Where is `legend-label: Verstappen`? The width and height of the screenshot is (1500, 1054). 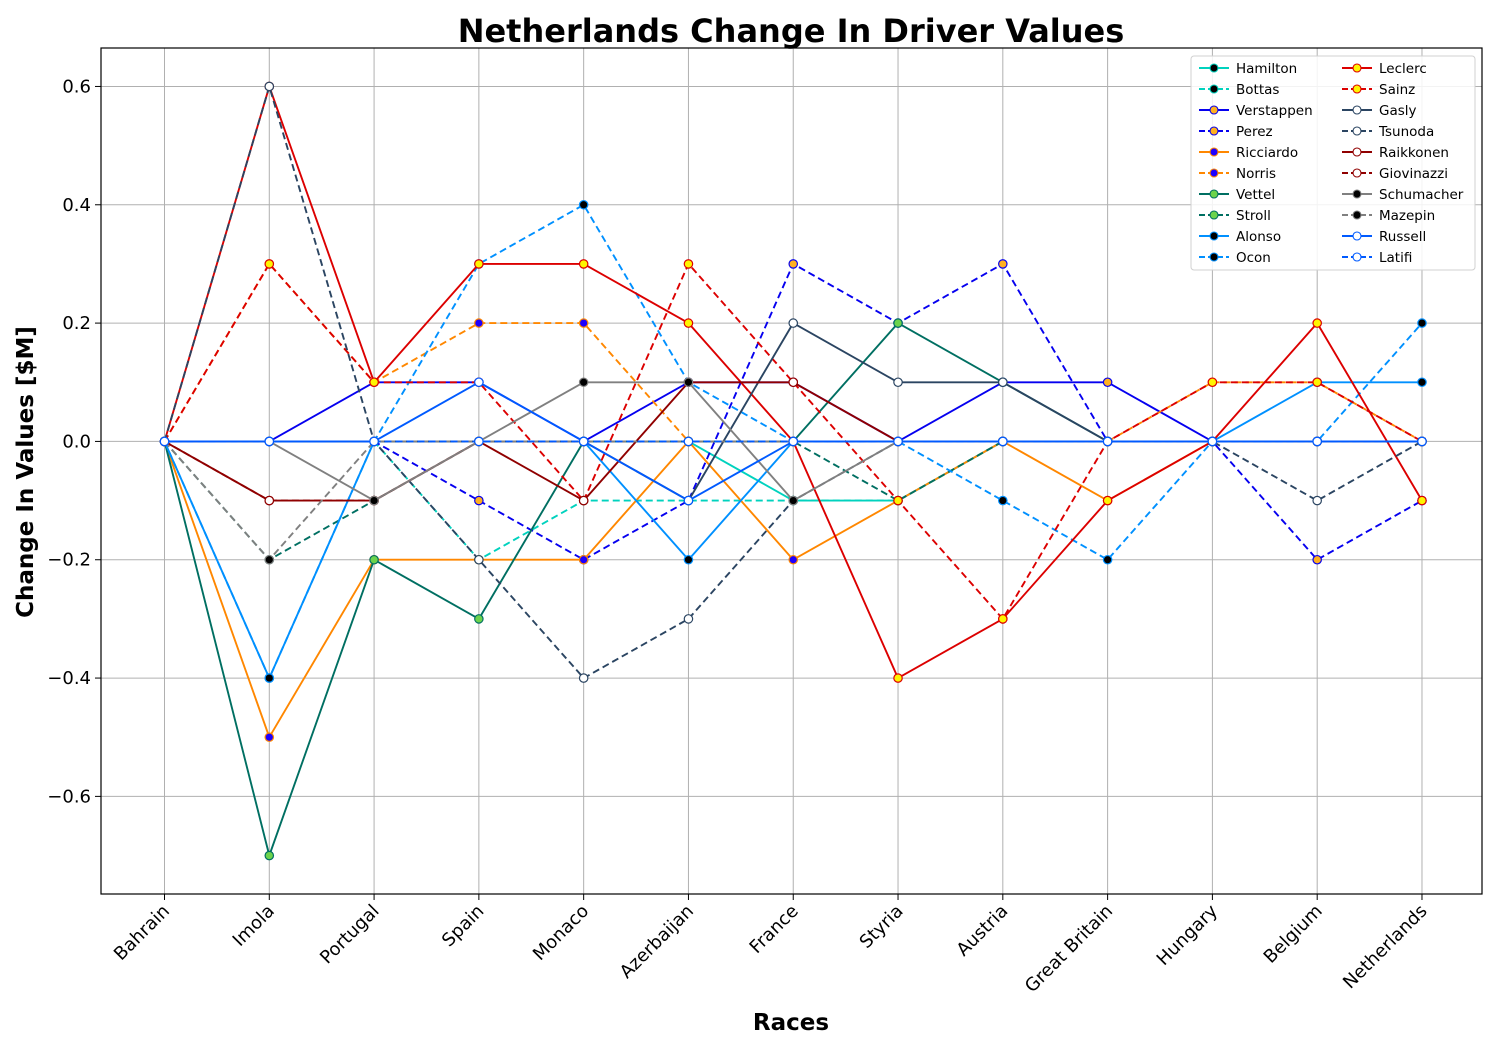 legend-label: Verstappen is located at coordinates (1274, 111).